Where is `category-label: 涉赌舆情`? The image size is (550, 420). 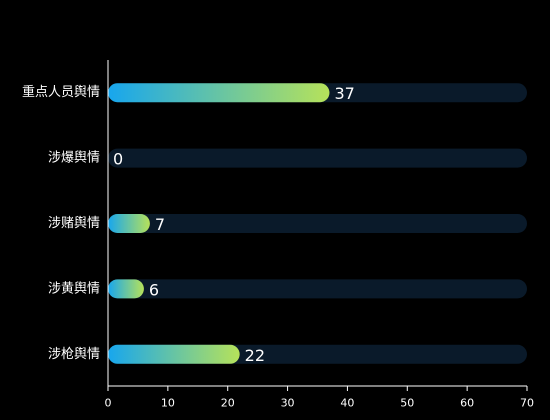 category-label: 涉赌舆情 is located at coordinates (74, 223).